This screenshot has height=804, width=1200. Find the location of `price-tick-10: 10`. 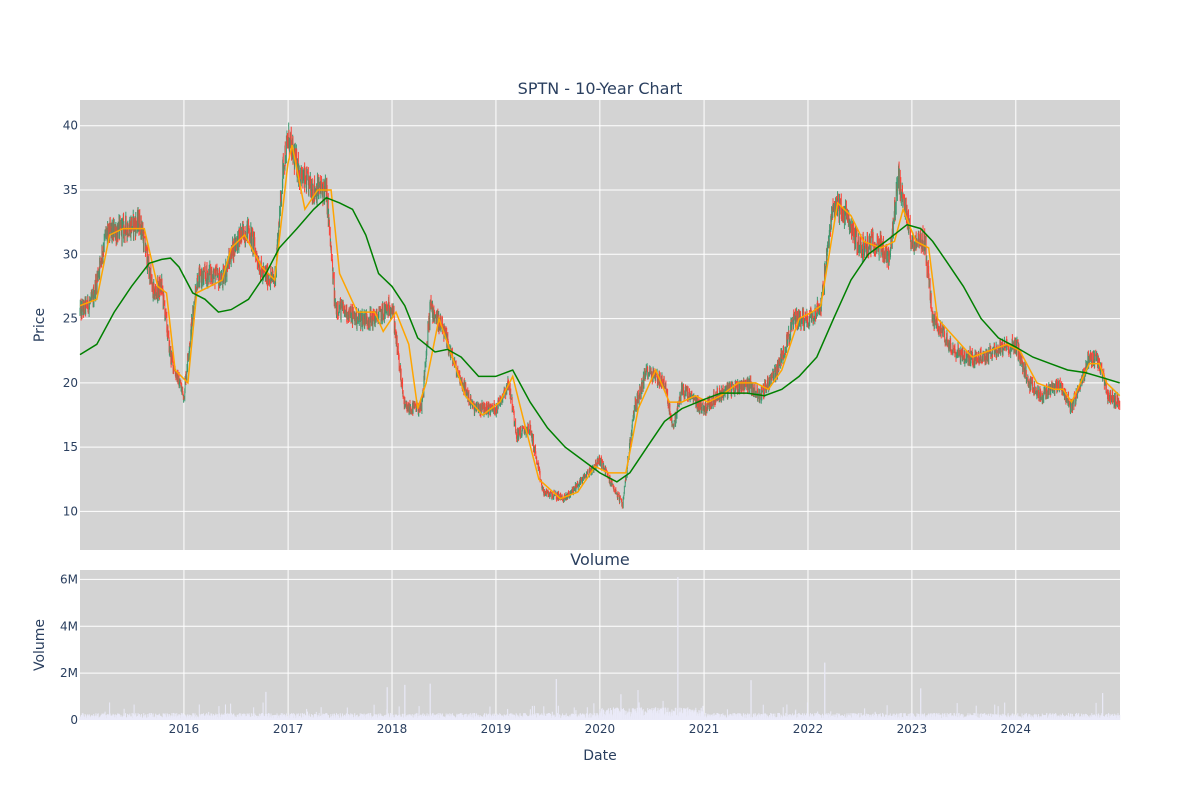

price-tick-10: 10 is located at coordinates (70, 511).